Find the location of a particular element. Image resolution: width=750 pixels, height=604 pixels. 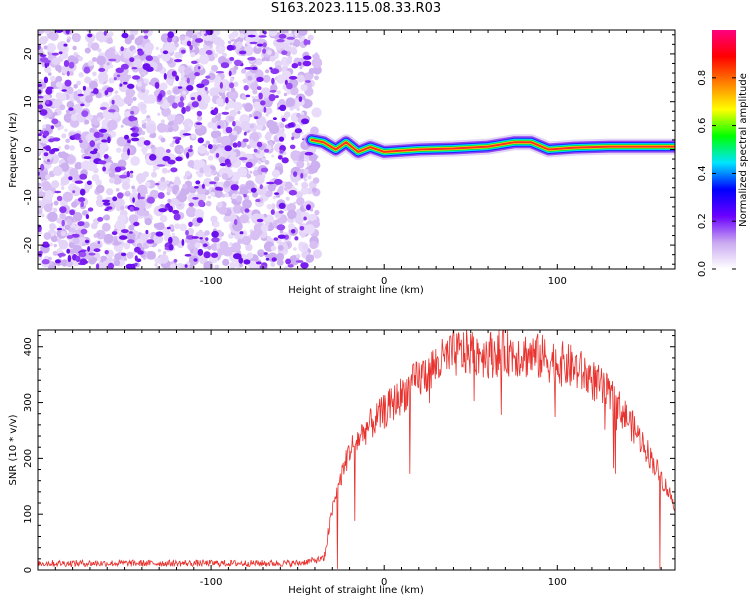

colorbar-tick-label: 0.8 is located at coordinates (702, 78).